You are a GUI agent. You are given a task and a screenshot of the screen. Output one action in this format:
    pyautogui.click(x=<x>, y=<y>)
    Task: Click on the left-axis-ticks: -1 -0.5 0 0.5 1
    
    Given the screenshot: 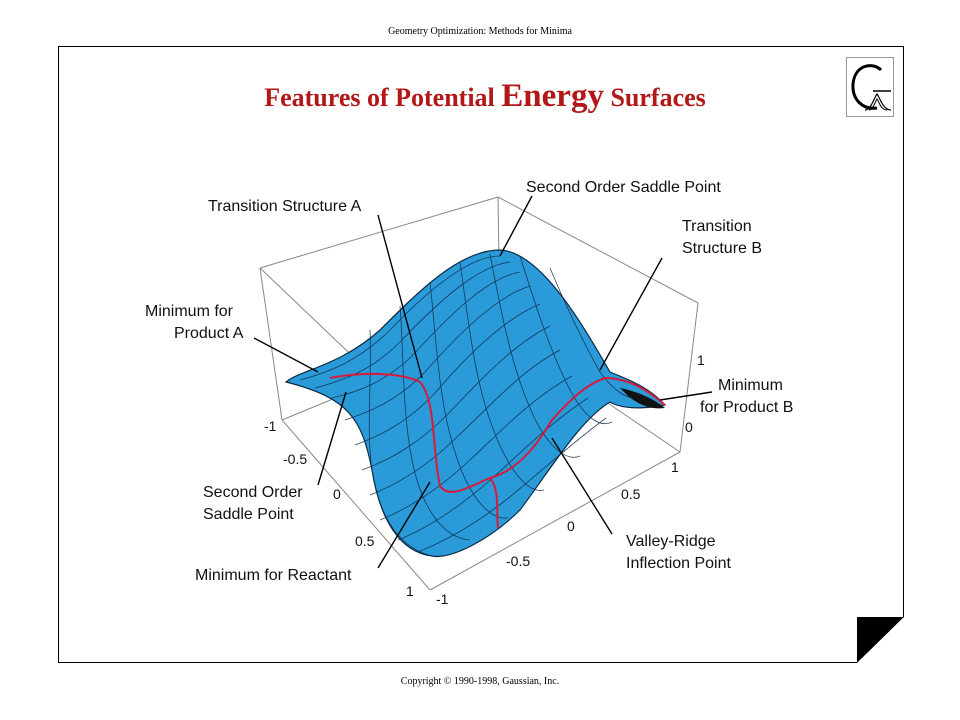 What is the action you would take?
    pyautogui.click(x=339, y=508)
    